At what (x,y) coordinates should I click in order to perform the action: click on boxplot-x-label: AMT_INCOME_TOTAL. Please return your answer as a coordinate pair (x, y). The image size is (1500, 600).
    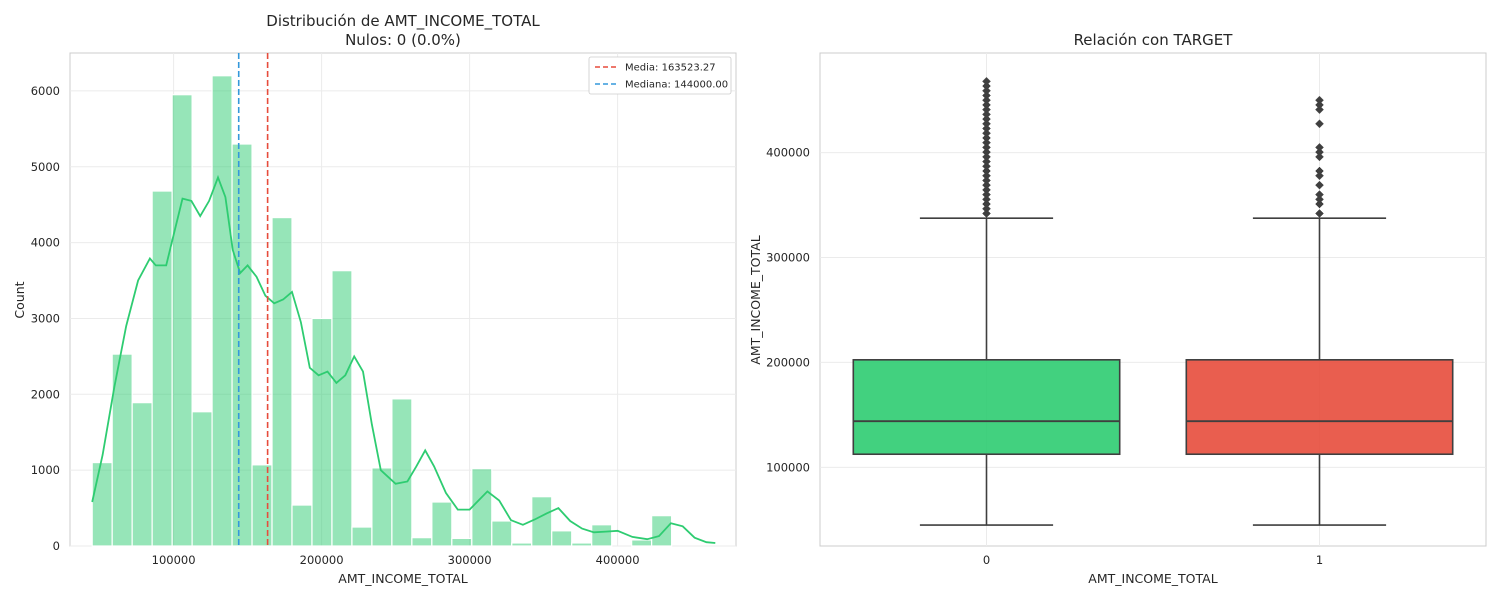
    Looking at the image, I should click on (1152, 578).